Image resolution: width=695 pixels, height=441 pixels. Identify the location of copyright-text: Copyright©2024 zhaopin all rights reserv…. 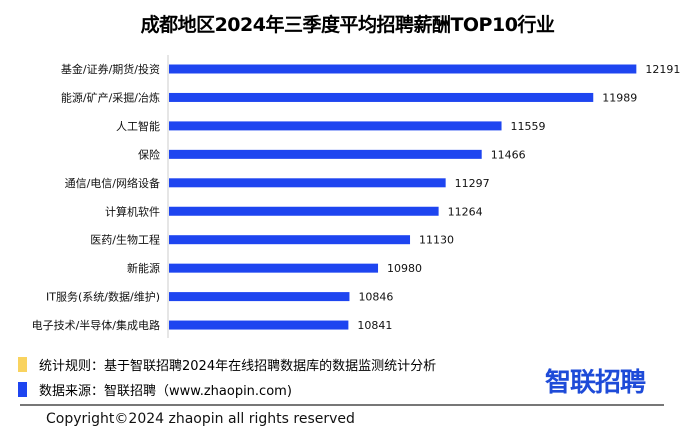
(200, 419).